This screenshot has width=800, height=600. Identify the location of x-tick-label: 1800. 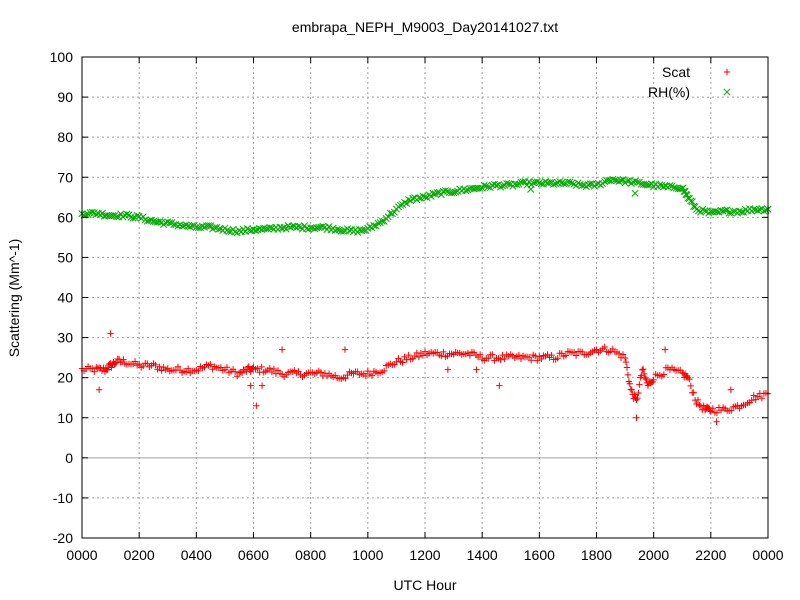
(596, 555).